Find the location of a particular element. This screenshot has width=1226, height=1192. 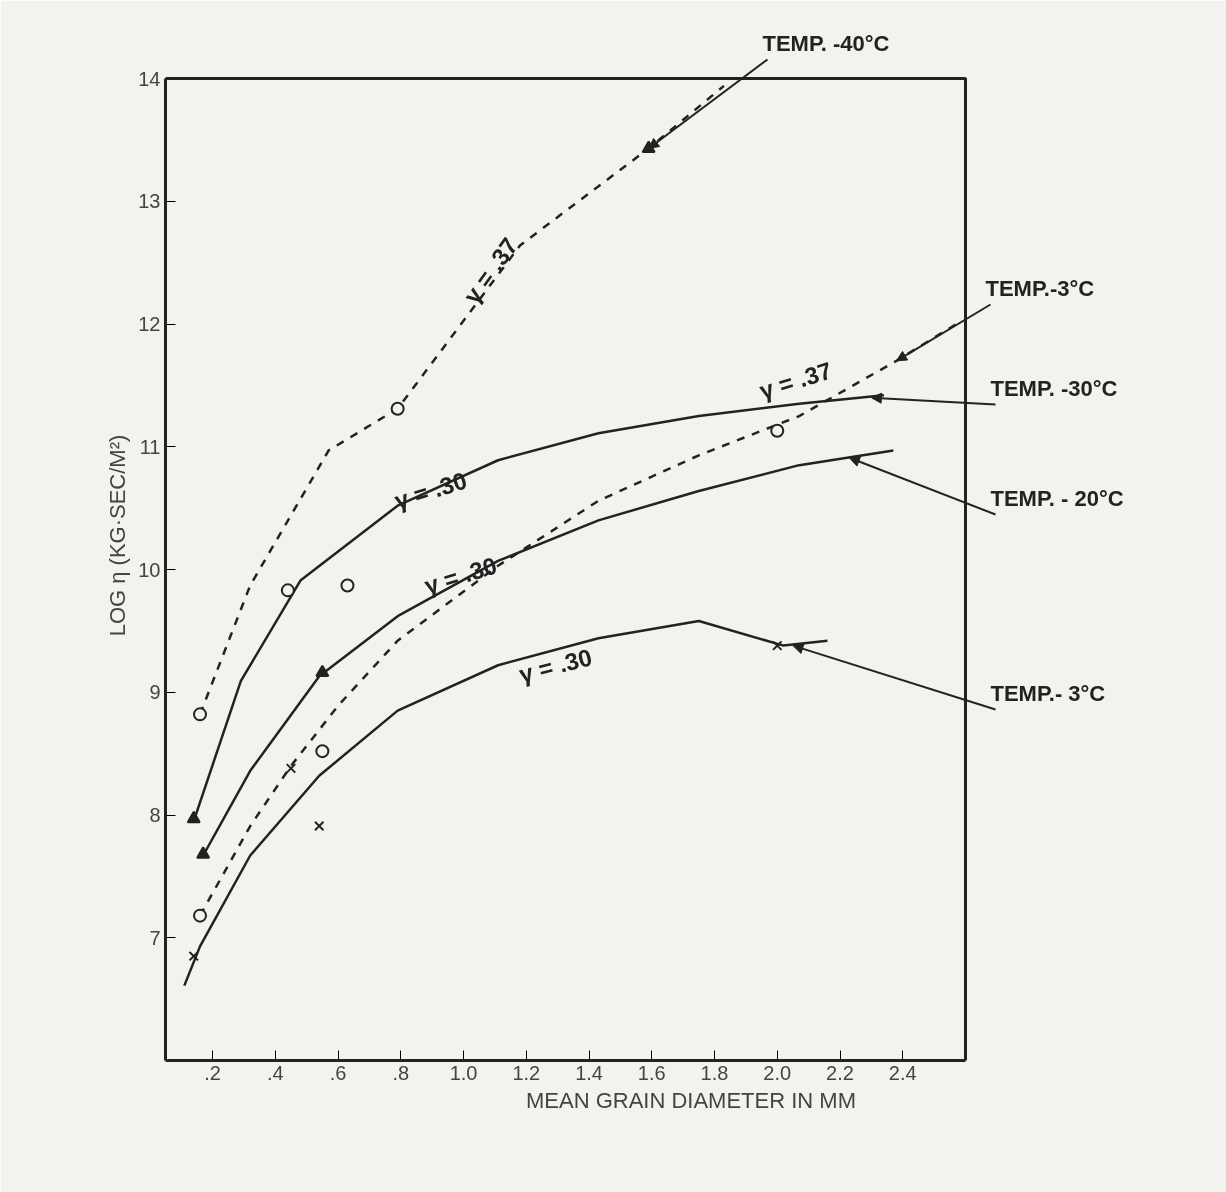

x-tick-label: 1.6 is located at coordinates (651, 1072).